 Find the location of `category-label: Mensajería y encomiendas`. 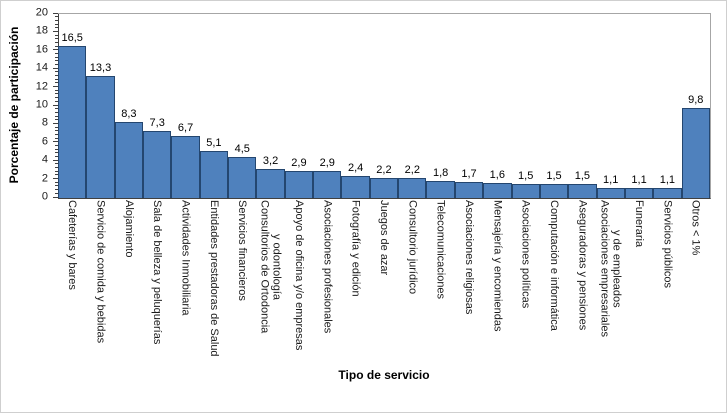

category-label: Mensajería y encomiendas is located at coordinates (497, 266).